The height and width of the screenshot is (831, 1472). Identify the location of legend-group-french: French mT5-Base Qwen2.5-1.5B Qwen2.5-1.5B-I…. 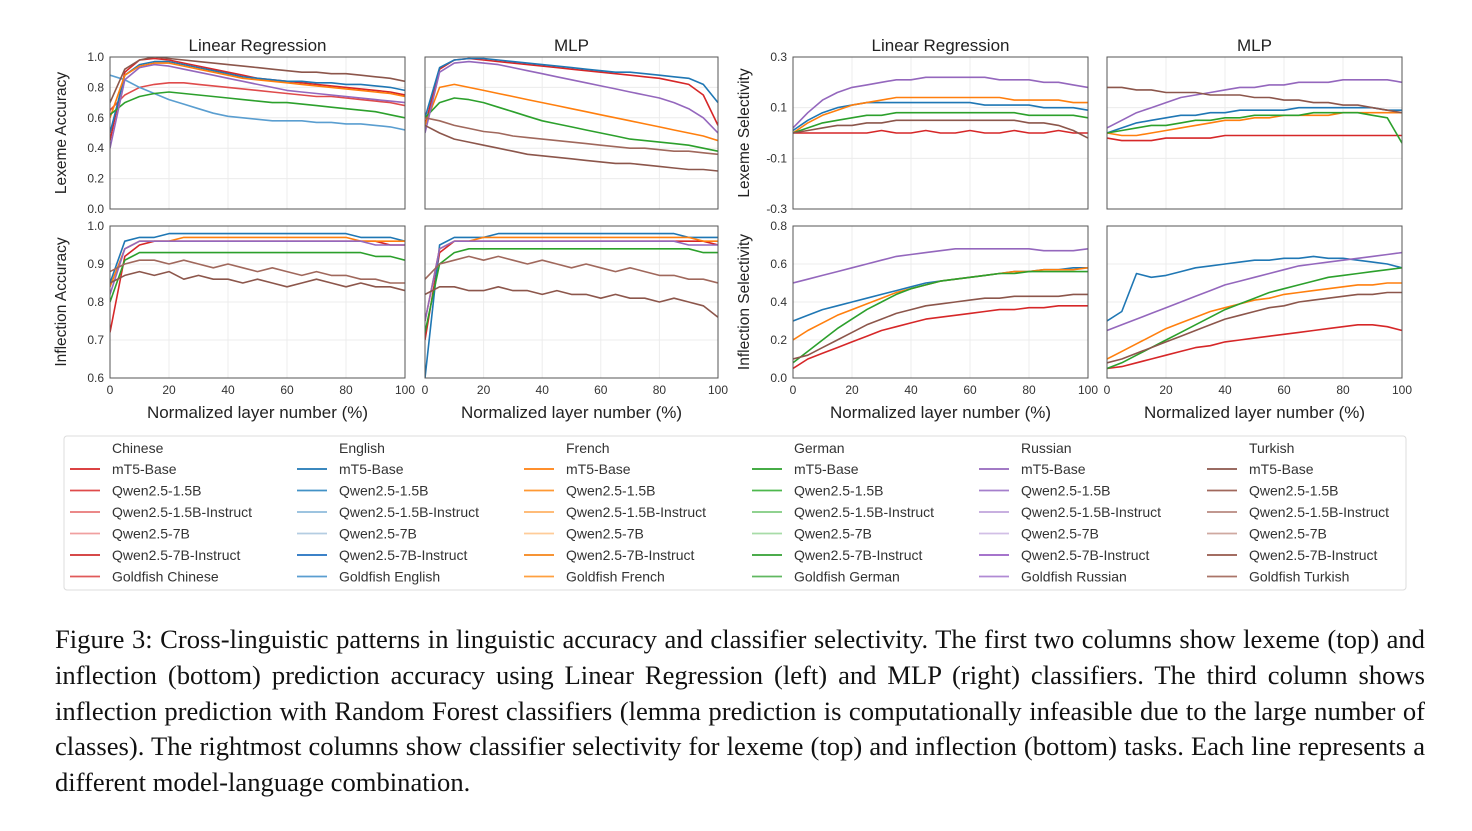
(615, 512).